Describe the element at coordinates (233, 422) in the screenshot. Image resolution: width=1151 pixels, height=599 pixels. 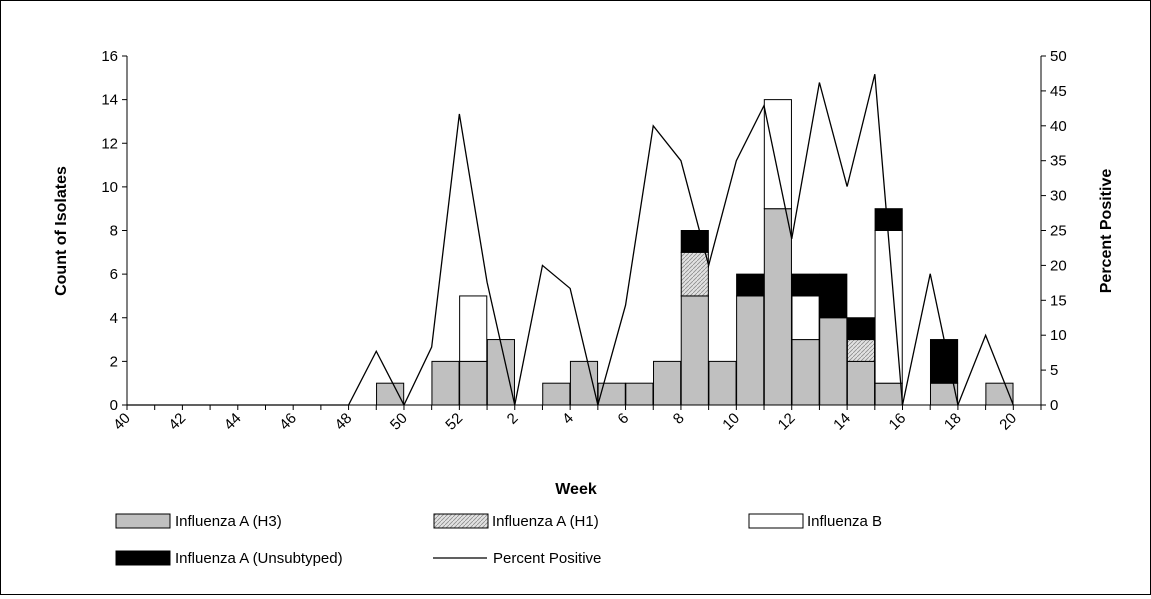
I see `x-tick-label: 44` at that location.